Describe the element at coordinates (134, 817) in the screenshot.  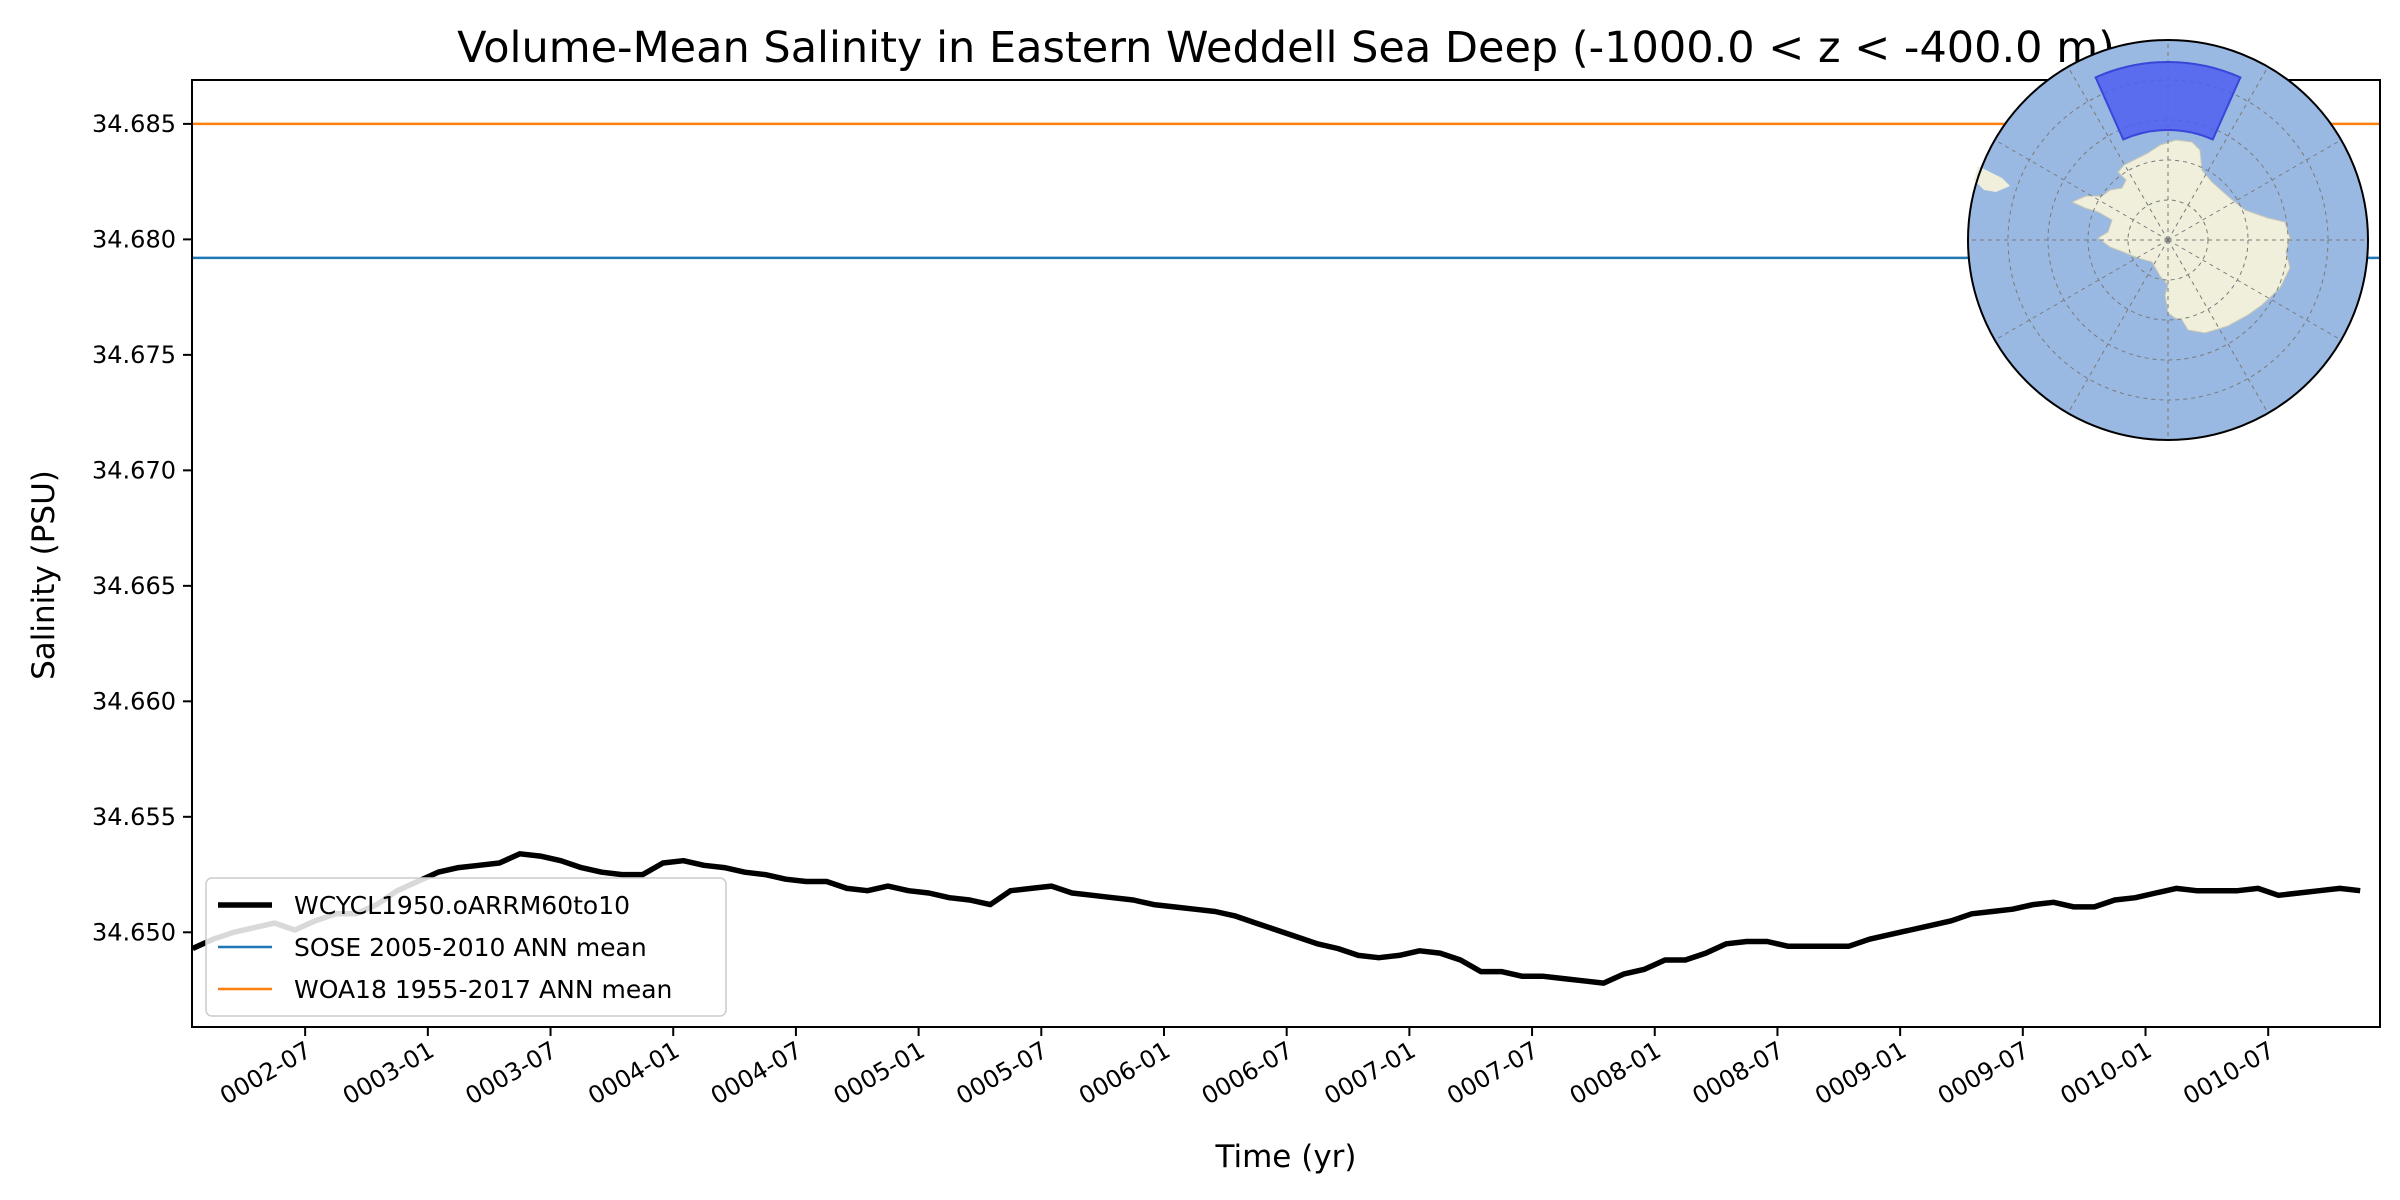
I see `y-tick-label: 34.655` at that location.